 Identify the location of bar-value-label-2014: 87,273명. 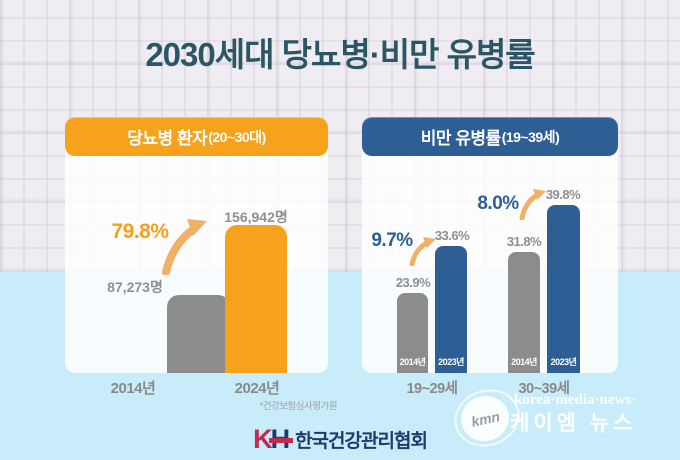
(135, 287).